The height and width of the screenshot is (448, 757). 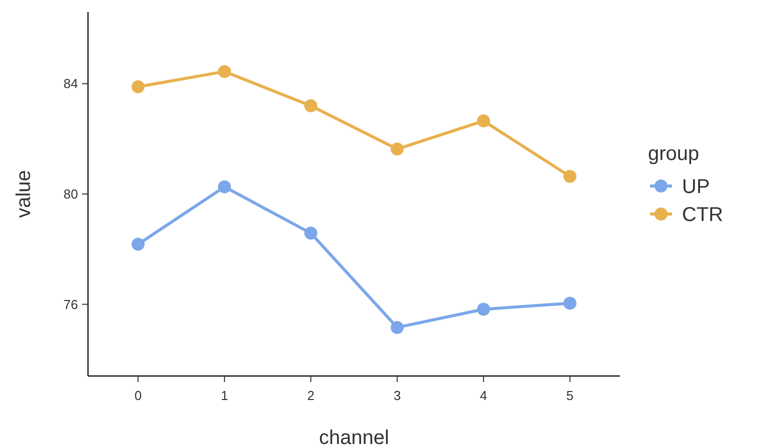 I want to click on y-tick-label: 80, so click(x=71, y=194).